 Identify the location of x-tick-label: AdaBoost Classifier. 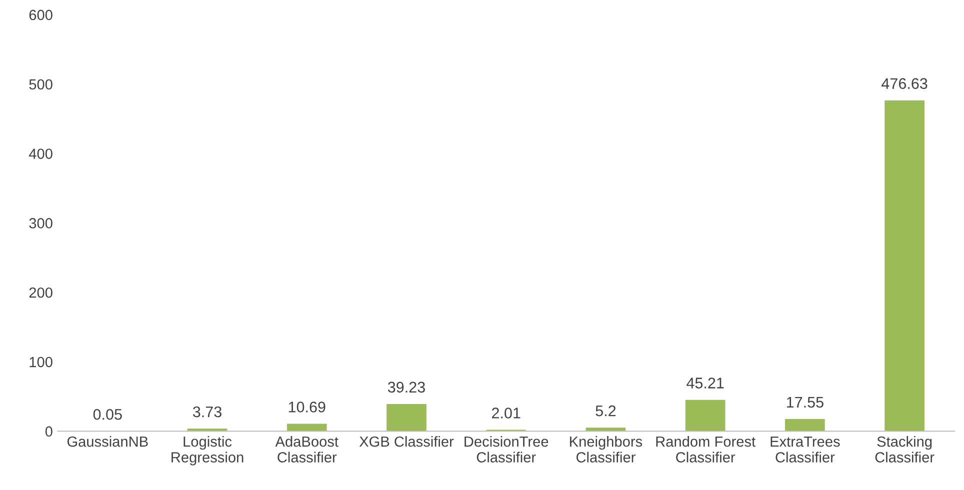
(306, 449).